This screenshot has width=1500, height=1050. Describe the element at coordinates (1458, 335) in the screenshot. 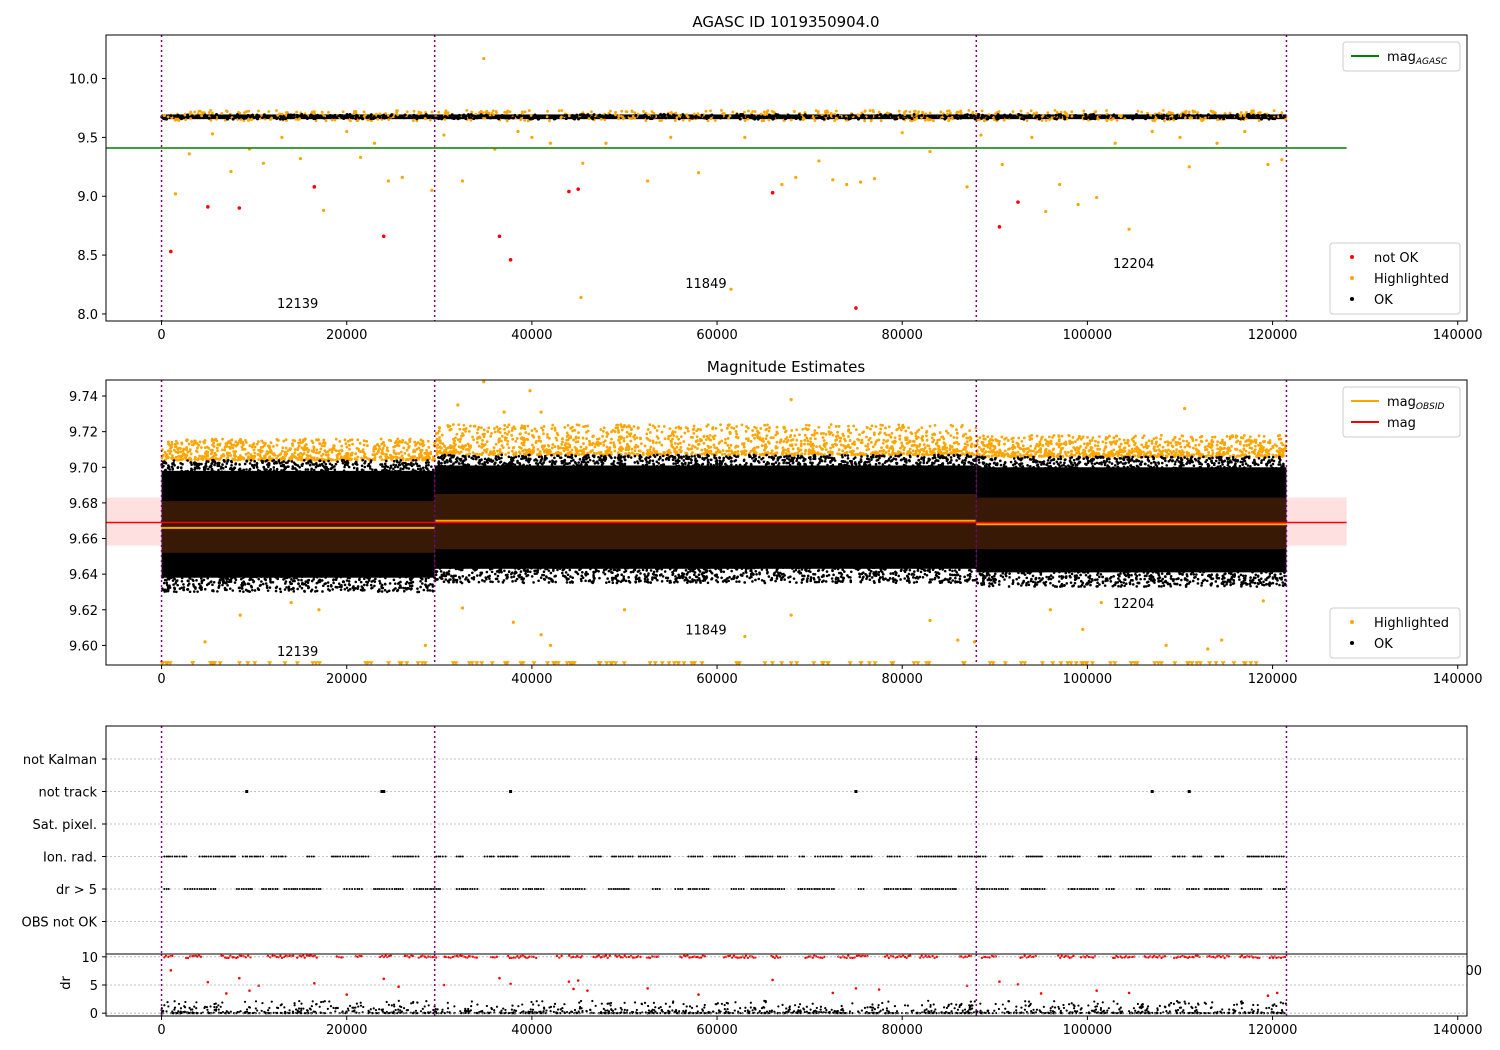

I see `top-xtick-label: 140000` at that location.